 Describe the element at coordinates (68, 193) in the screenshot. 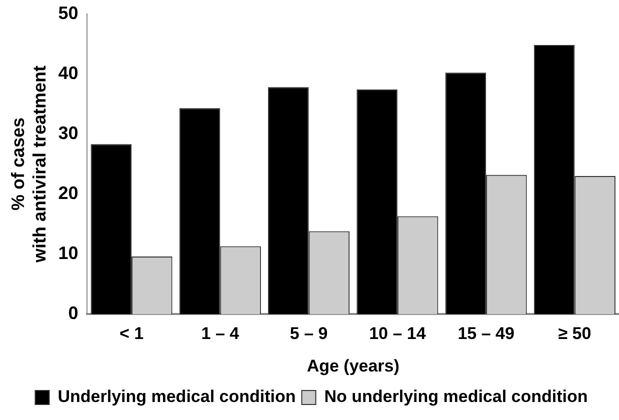

I see `y-tick-label: 20` at that location.